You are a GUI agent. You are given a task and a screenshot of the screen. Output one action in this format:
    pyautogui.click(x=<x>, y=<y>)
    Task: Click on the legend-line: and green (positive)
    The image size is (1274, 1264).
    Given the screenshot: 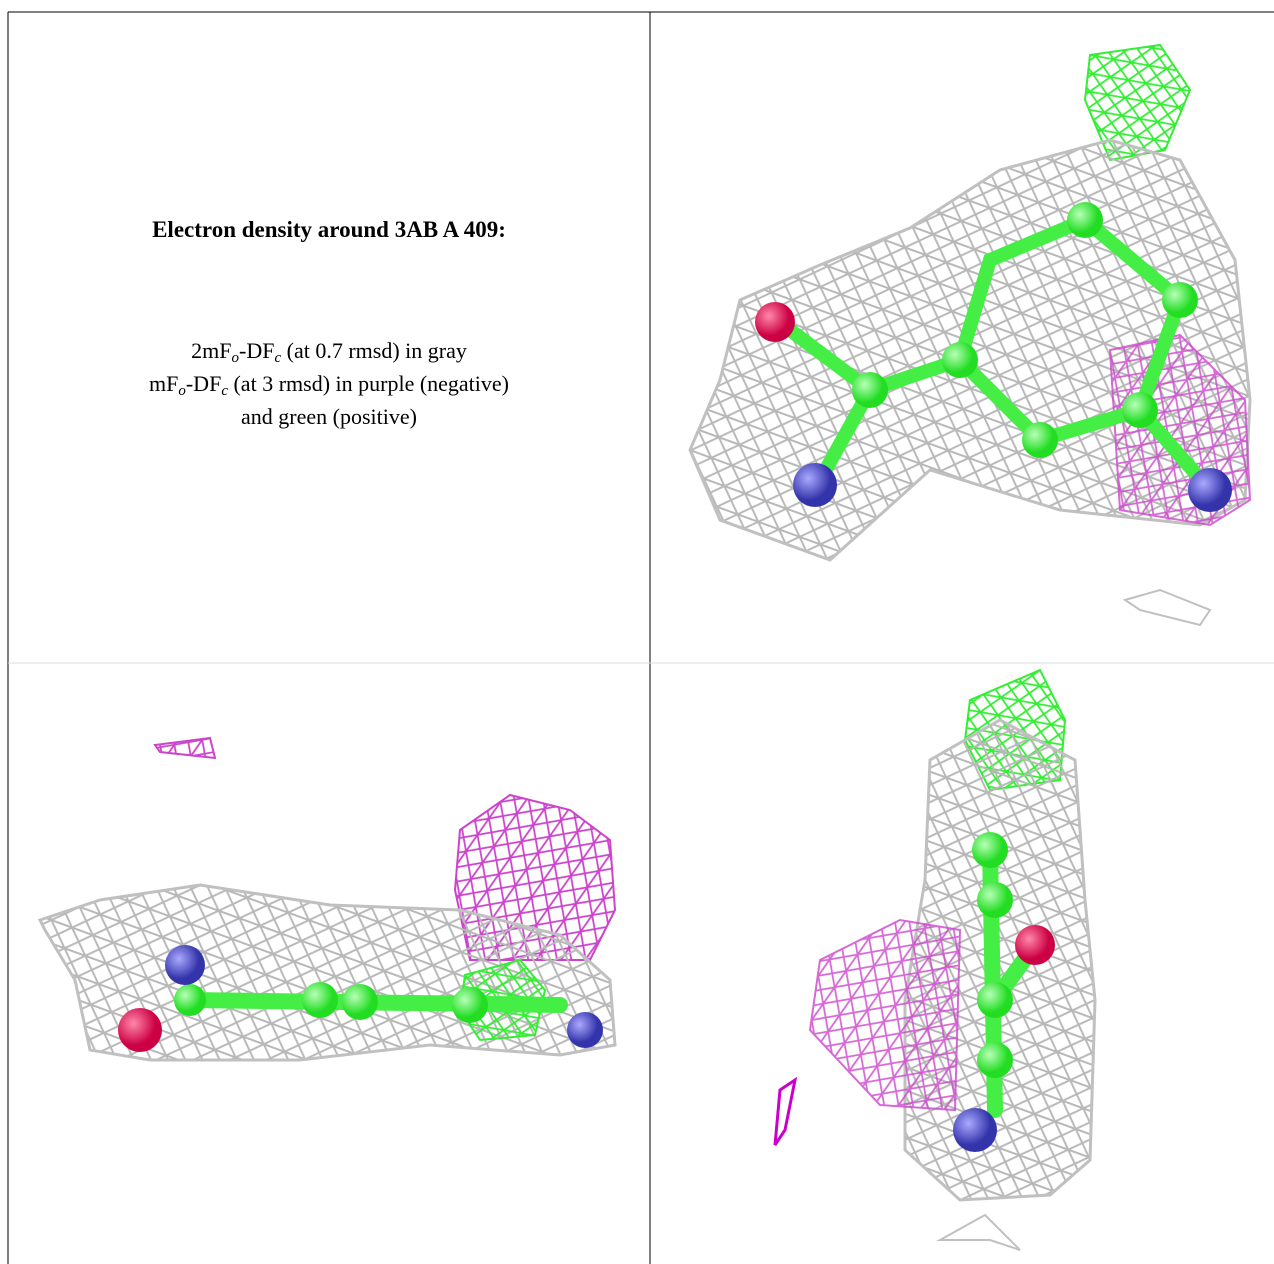 What is the action you would take?
    pyautogui.click(x=329, y=416)
    